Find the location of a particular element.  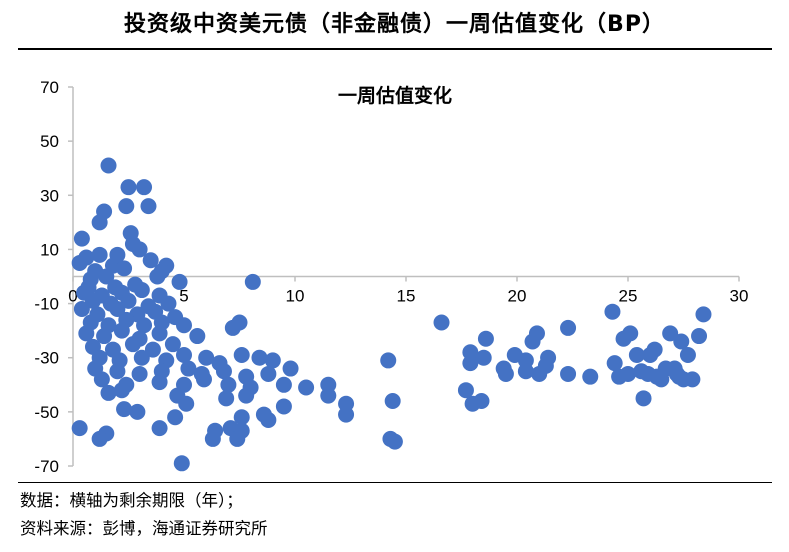

x-tick-label: 25 is located at coordinates (628, 296).